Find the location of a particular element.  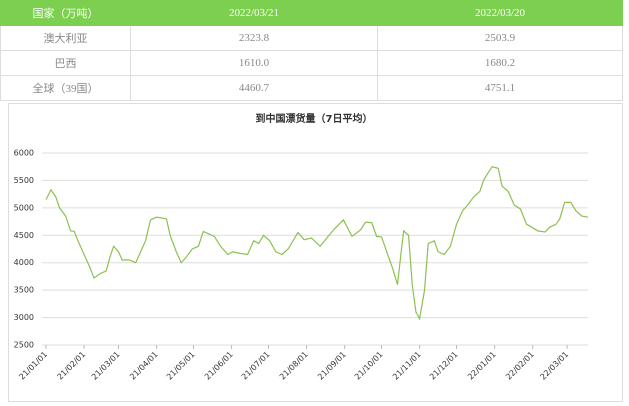

x-tick-label: 21/07/01 is located at coordinates (256, 366).